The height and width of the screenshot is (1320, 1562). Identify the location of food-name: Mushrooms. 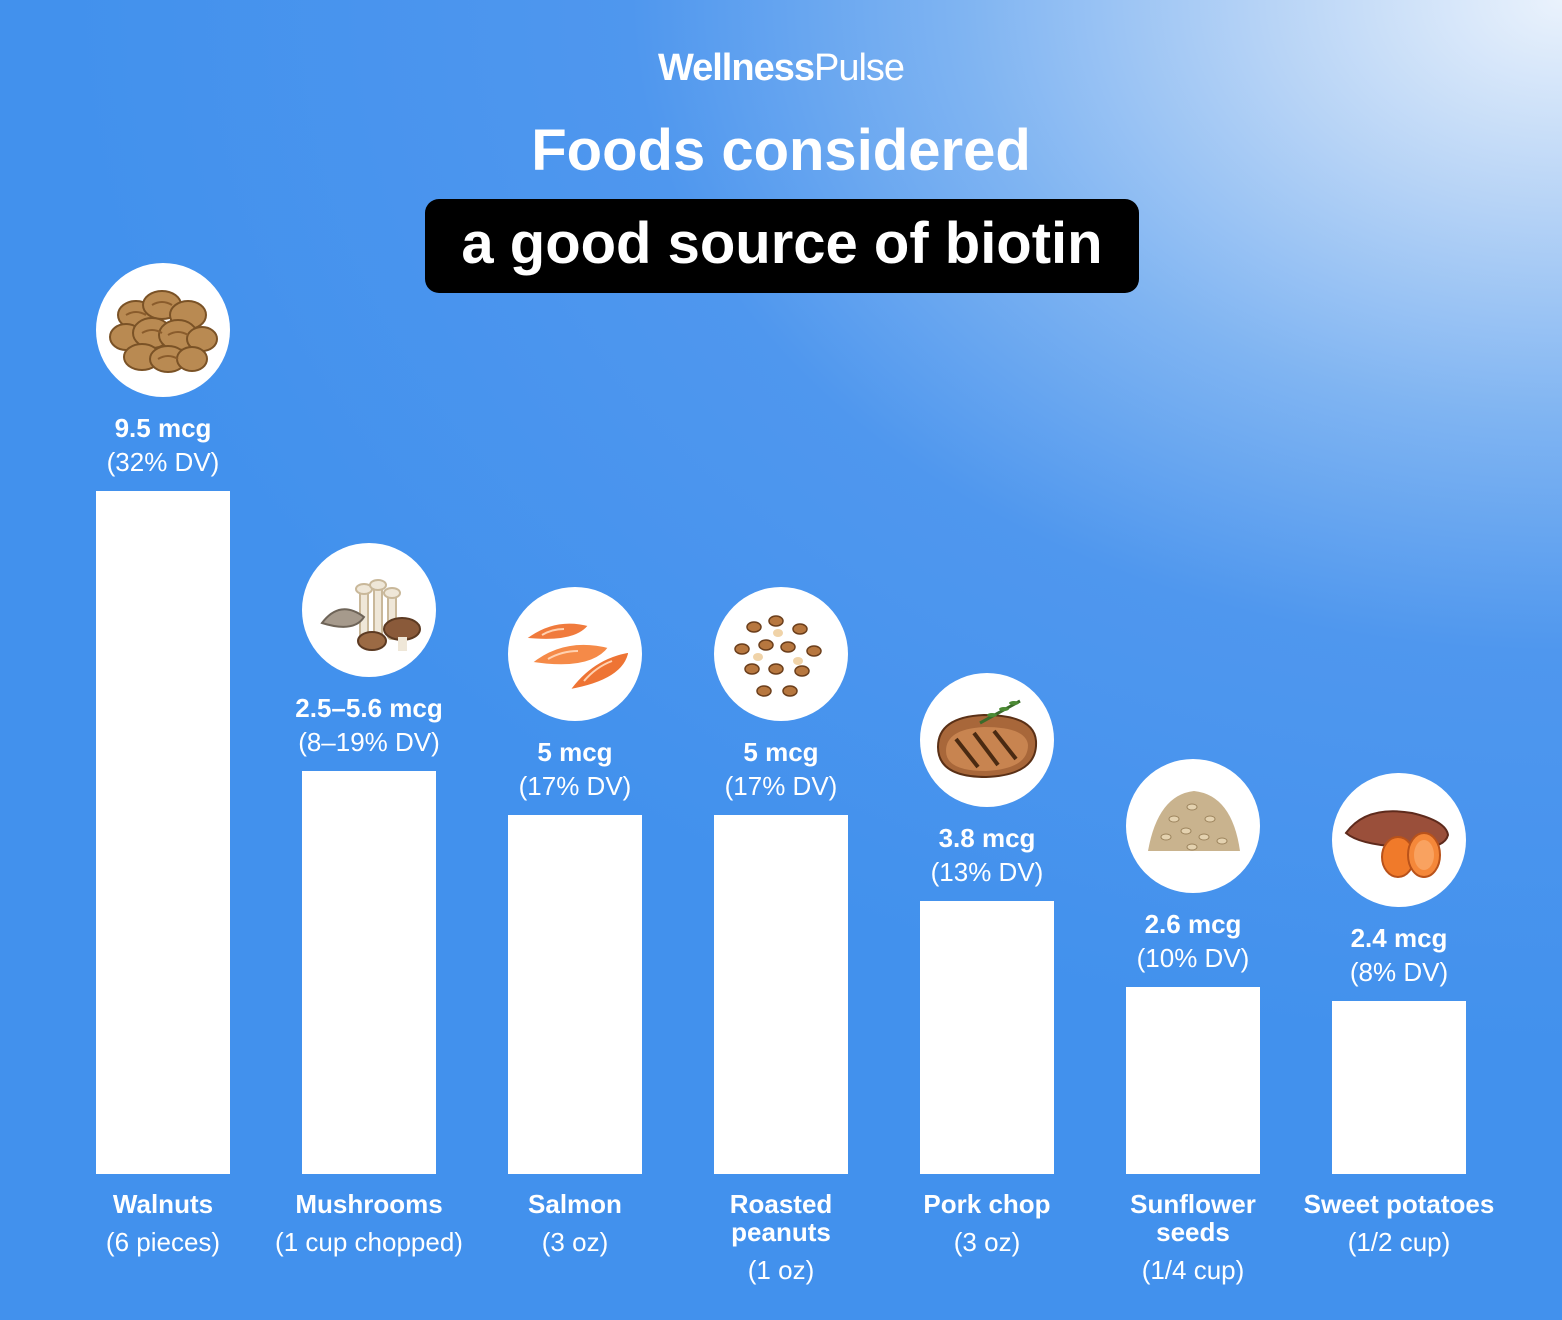
(369, 1204).